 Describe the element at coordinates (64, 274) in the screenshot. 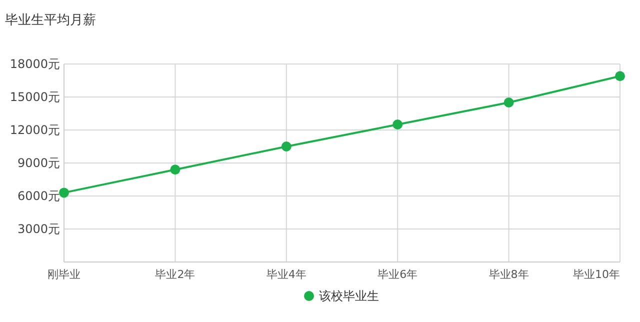

I see `x-tick-label: 刚毕业` at that location.